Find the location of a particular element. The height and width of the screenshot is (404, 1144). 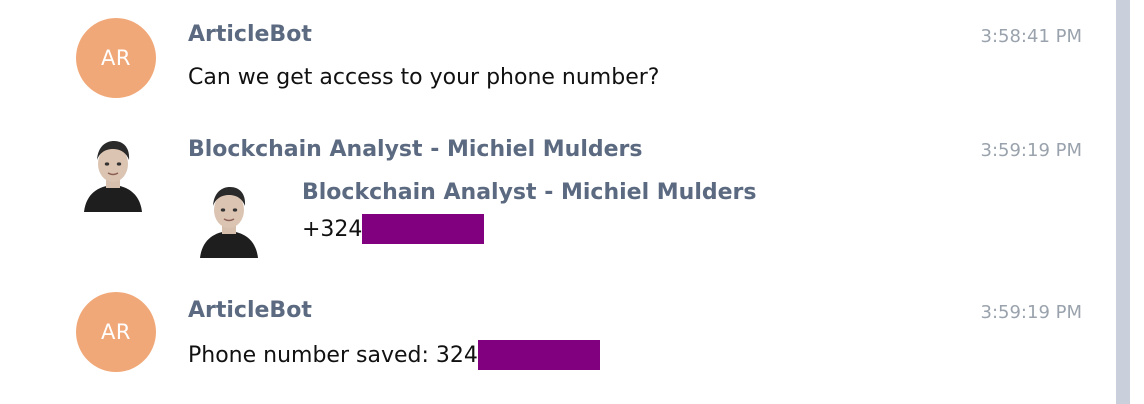

message-text: Can we get access to your phone number? is located at coordinates (424, 77).